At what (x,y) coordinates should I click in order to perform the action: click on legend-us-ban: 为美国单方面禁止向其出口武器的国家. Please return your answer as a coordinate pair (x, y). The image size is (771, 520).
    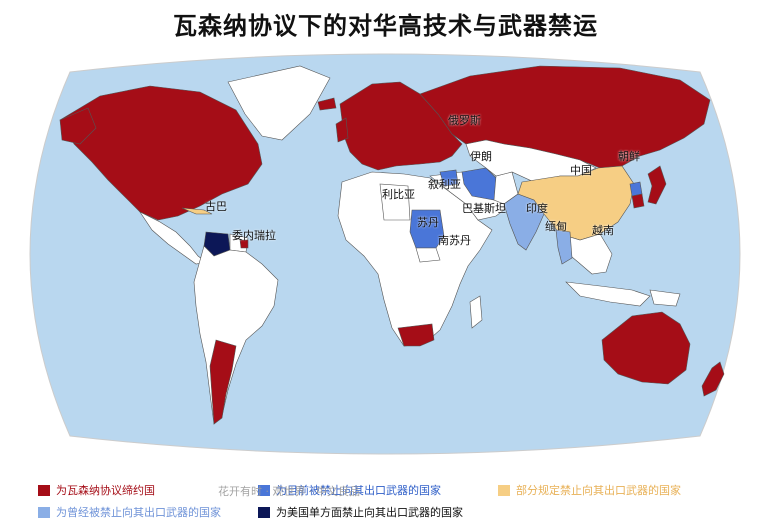
    Looking at the image, I should click on (360, 512).